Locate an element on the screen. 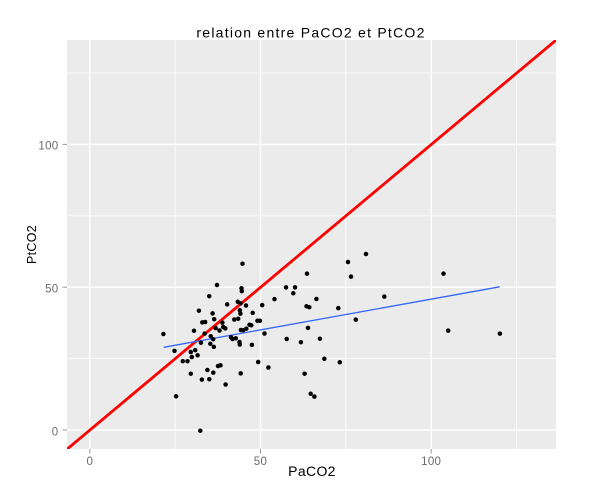 Image resolution: width=600 pixels, height=493 pixels. svg-text: relation entre PaCO2 et PtCO2 is located at coordinates (310, 33).